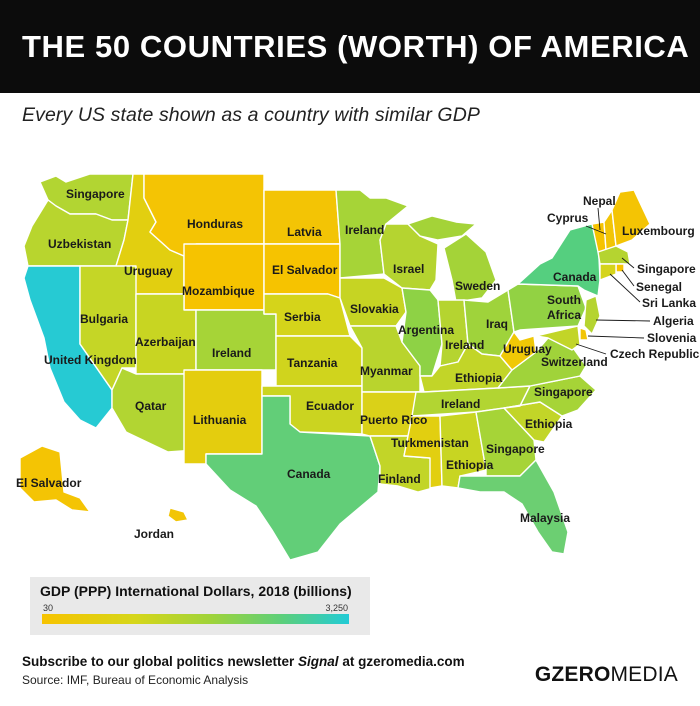 Image resolution: width=700 pixels, height=706 pixels. Describe the element at coordinates (479, 378) in the screenshot. I see `label-ky: Ethiopia` at that location.